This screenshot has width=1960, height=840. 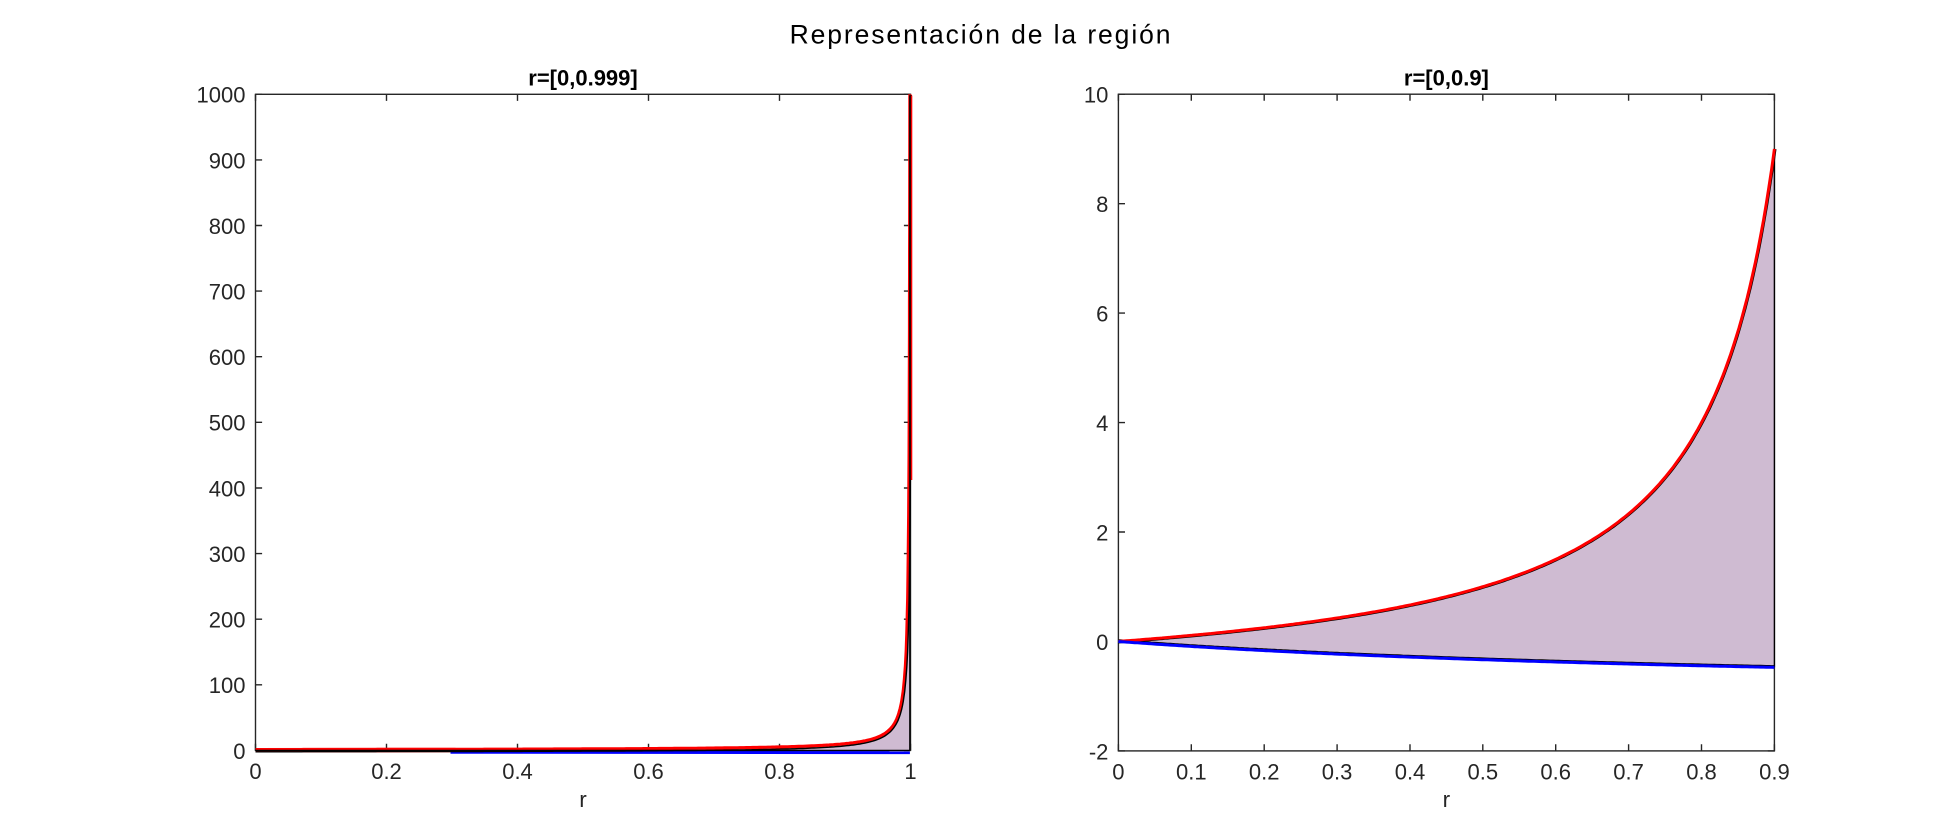 What do you see at coordinates (981, 35) in the screenshot?
I see `svg-text: Representación de la región` at bounding box center [981, 35].